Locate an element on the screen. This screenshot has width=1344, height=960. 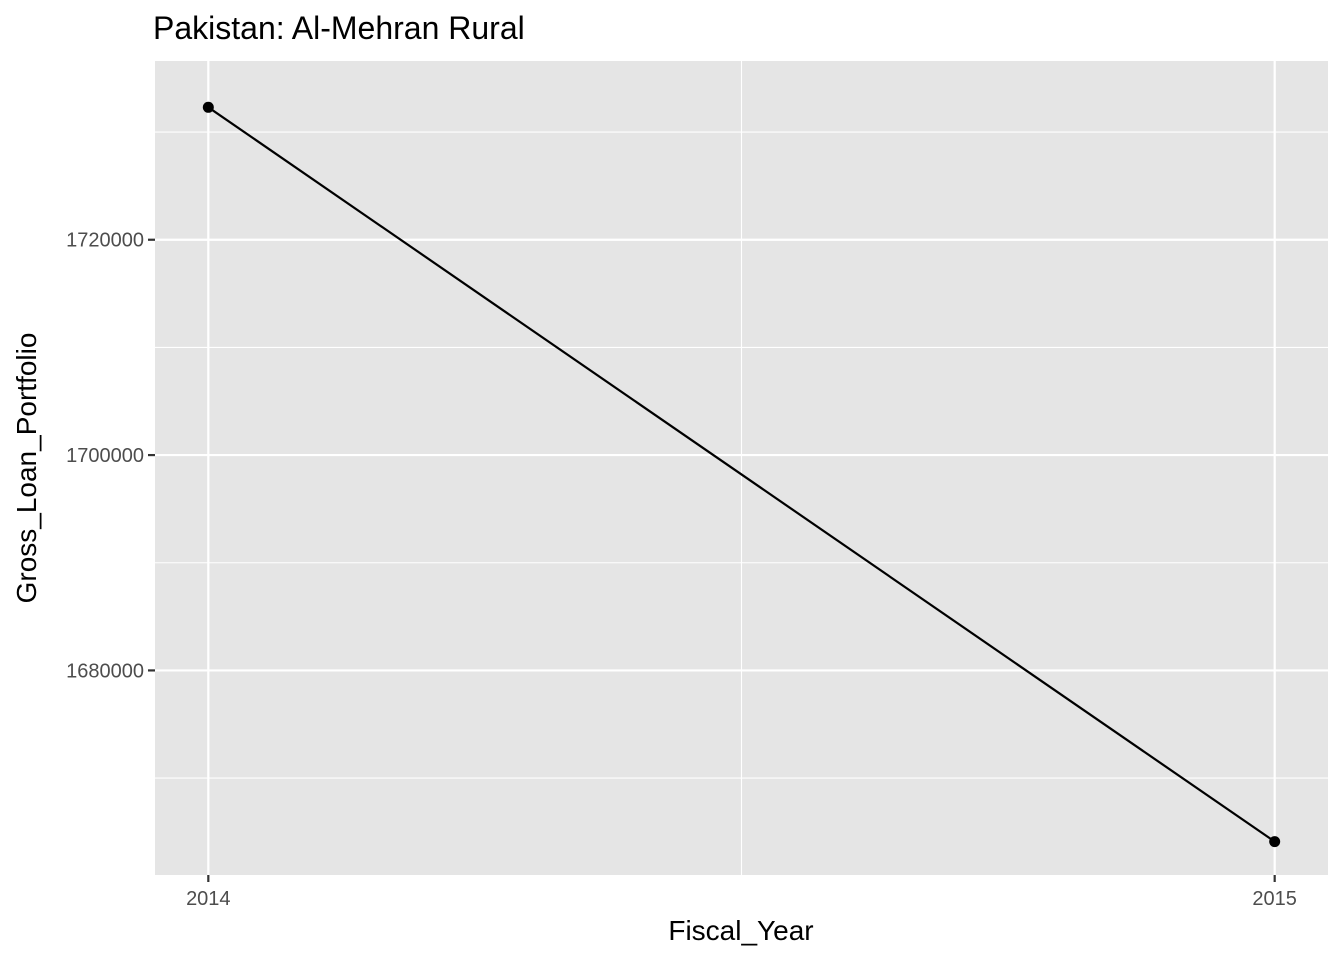
x-axis-title: Fiscal_Year is located at coordinates (740, 930).